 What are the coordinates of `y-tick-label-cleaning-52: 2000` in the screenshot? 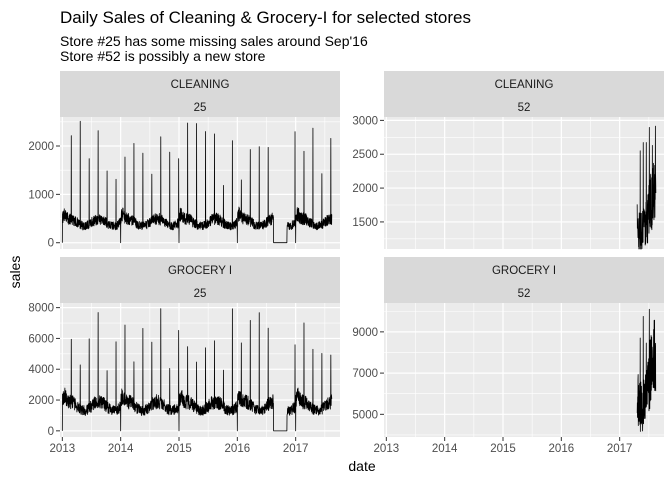 It's located at (365, 189).